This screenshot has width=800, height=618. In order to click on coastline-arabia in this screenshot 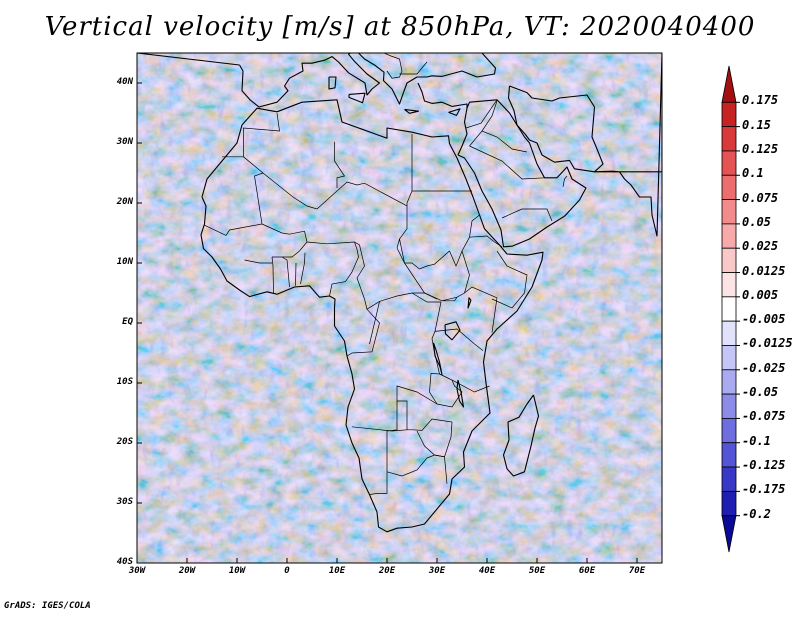, I will do `click(522, 173)`.